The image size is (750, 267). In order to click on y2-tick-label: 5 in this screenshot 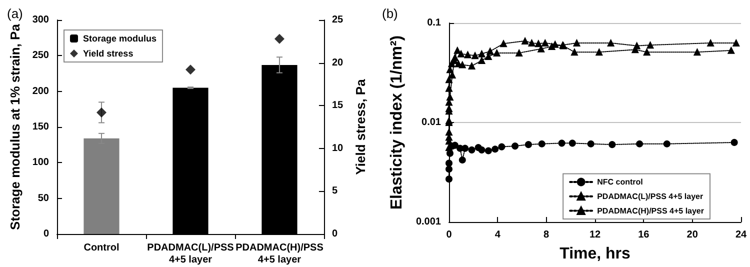, I will do `click(335, 191)`.